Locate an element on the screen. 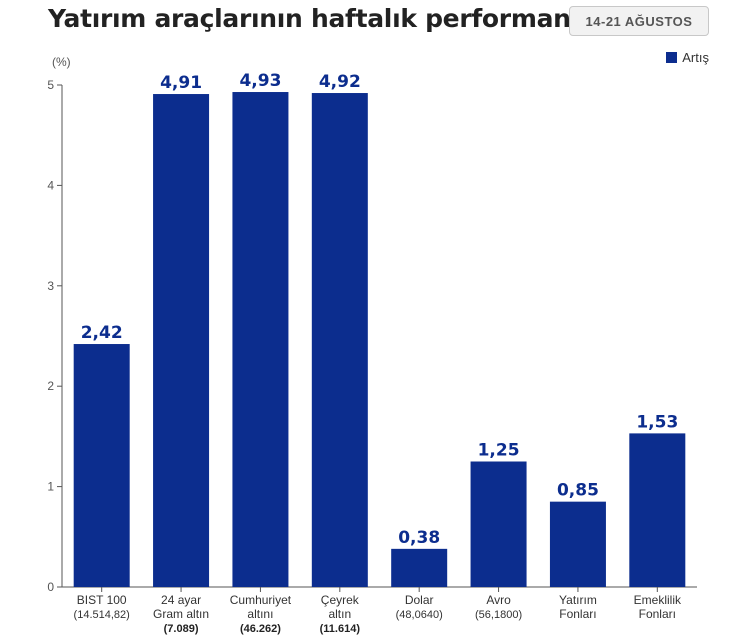 The height and width of the screenshot is (643, 735). category-sublabel: (11.614) is located at coordinates (340, 629).